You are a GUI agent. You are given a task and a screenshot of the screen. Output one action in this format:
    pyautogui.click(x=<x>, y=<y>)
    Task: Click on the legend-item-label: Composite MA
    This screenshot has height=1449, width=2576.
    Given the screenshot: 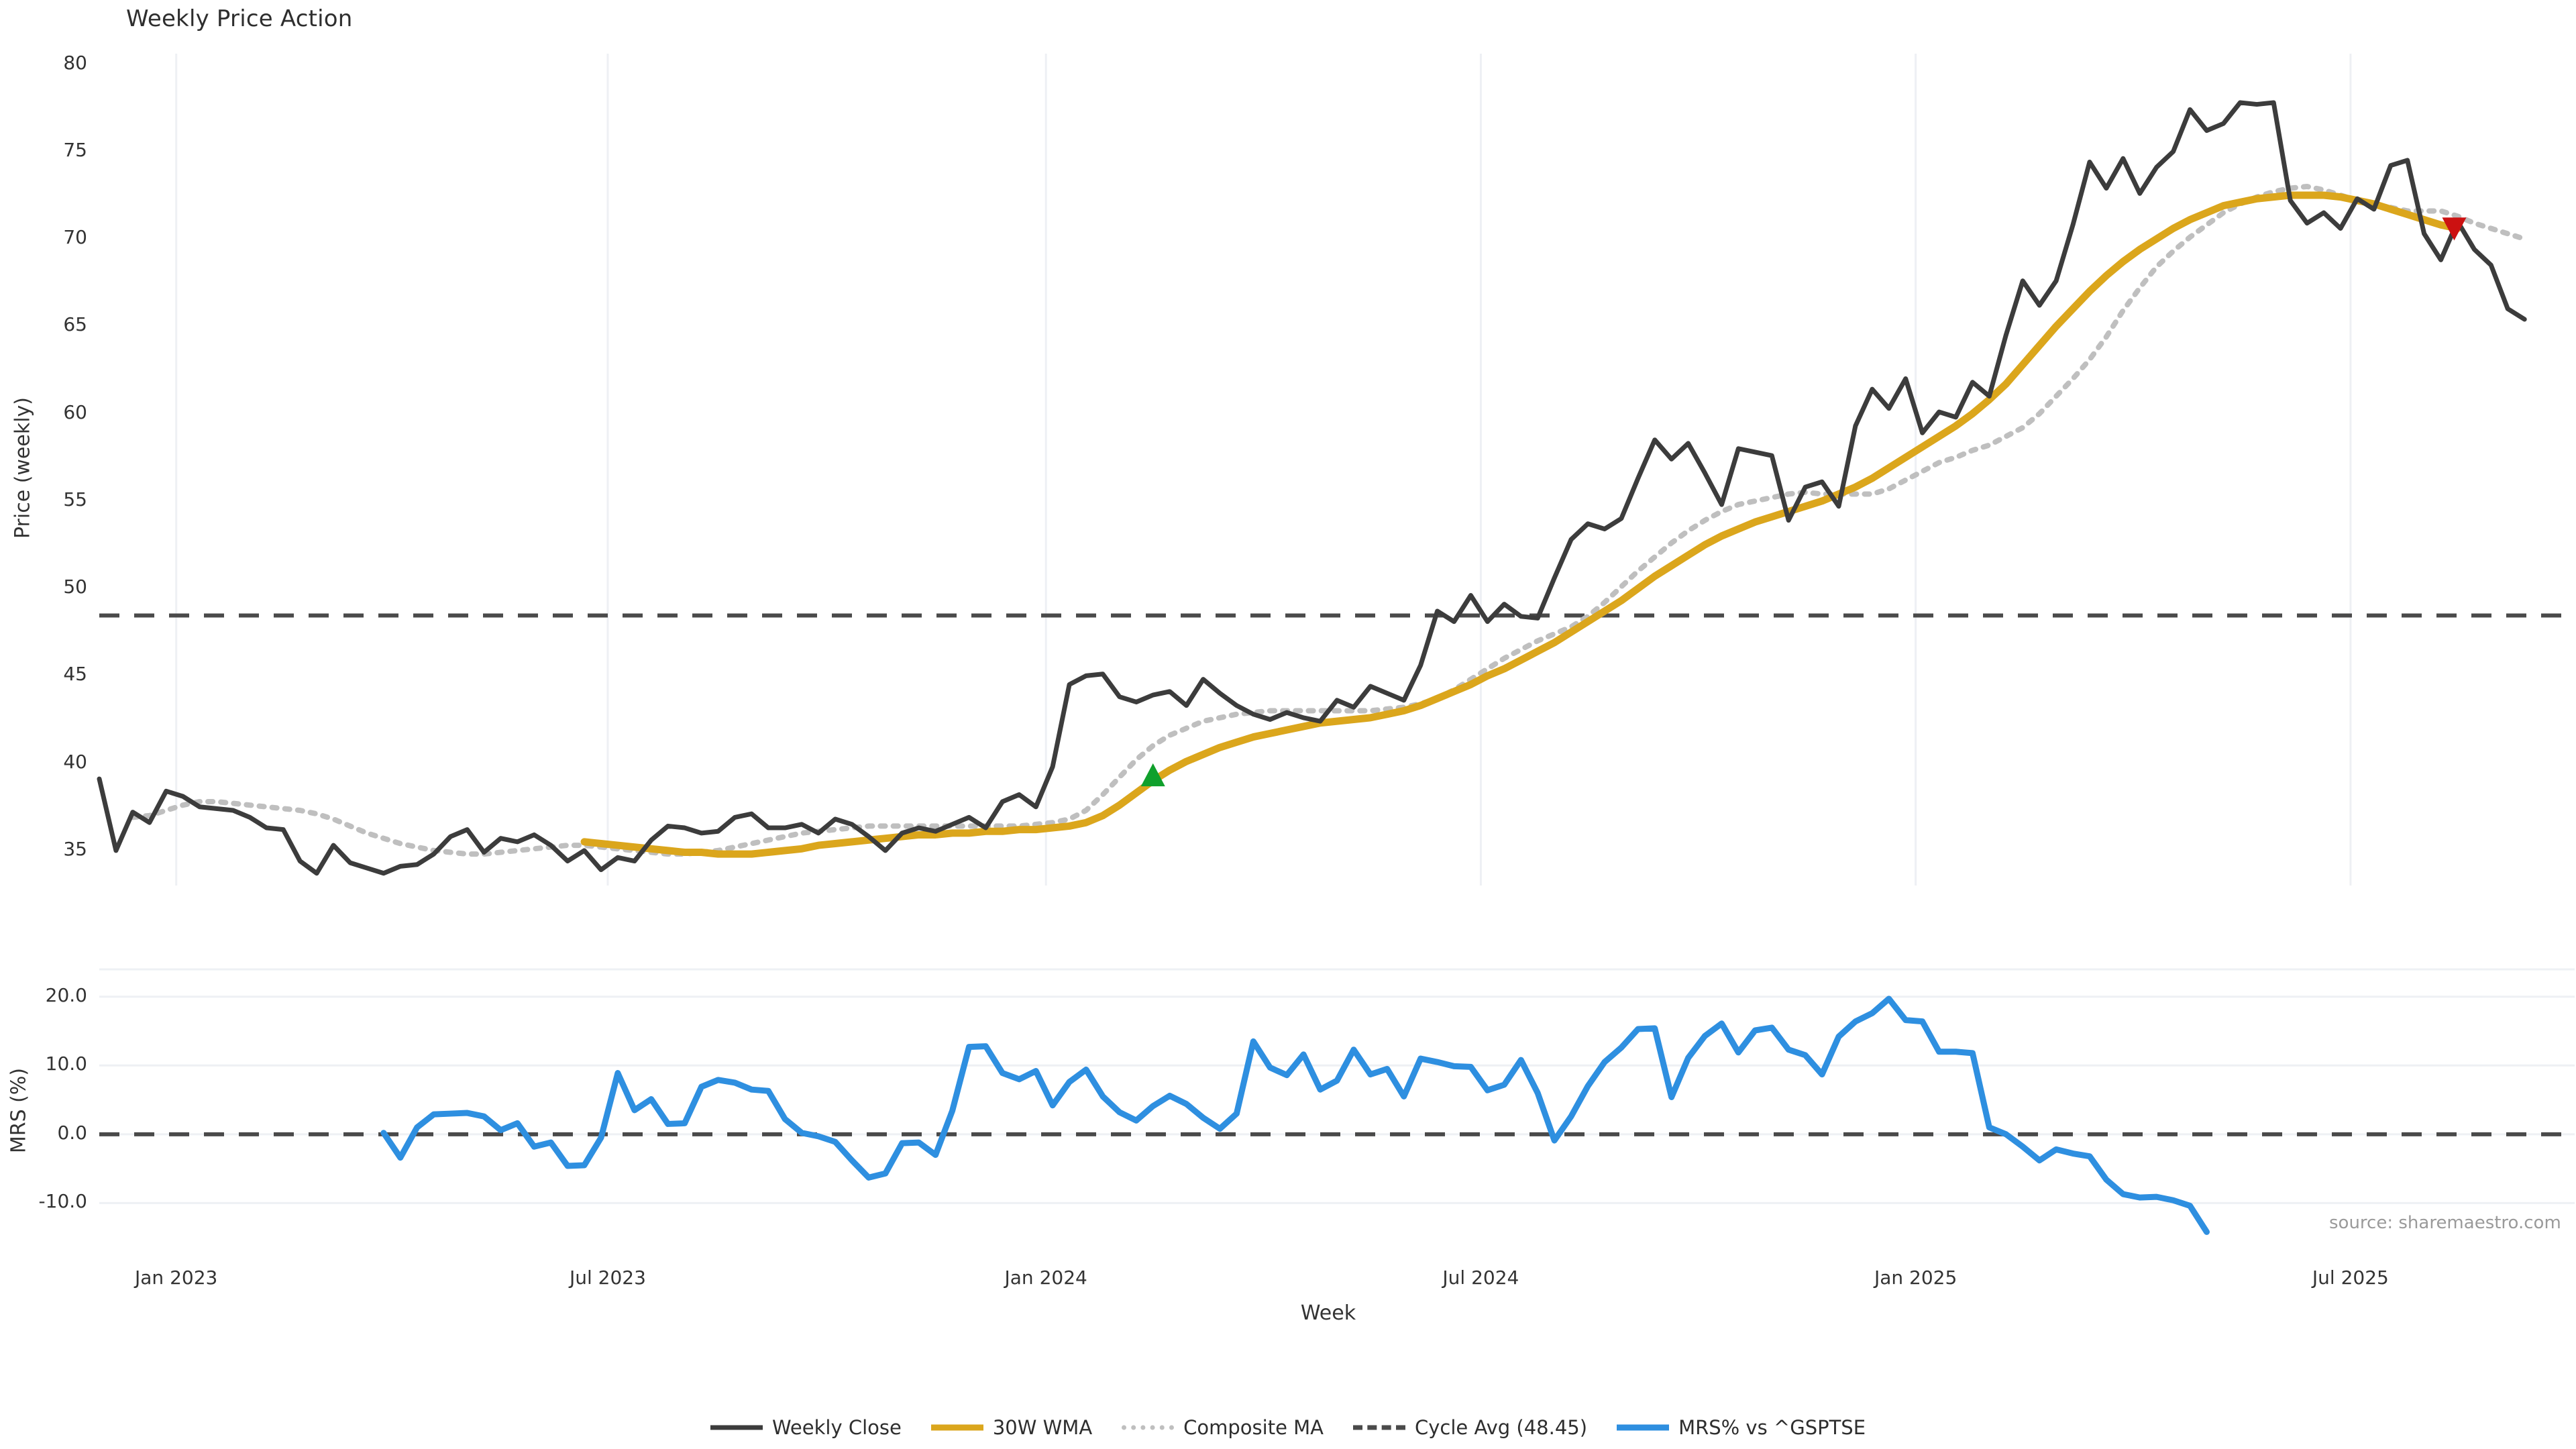 What is the action you would take?
    pyautogui.click(x=1253, y=1427)
    